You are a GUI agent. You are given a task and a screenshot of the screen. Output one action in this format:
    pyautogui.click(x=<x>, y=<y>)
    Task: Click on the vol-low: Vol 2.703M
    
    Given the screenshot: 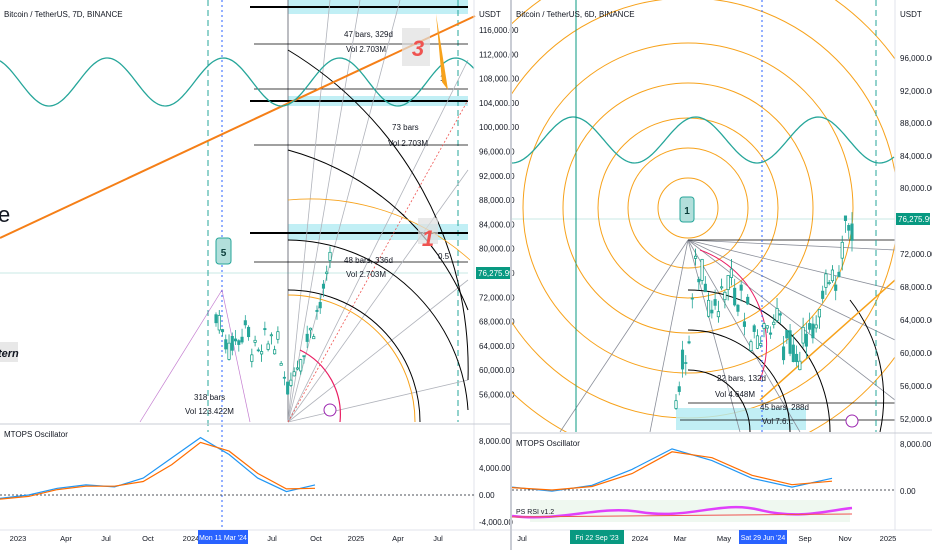 What is the action you would take?
    pyautogui.click(x=366, y=274)
    